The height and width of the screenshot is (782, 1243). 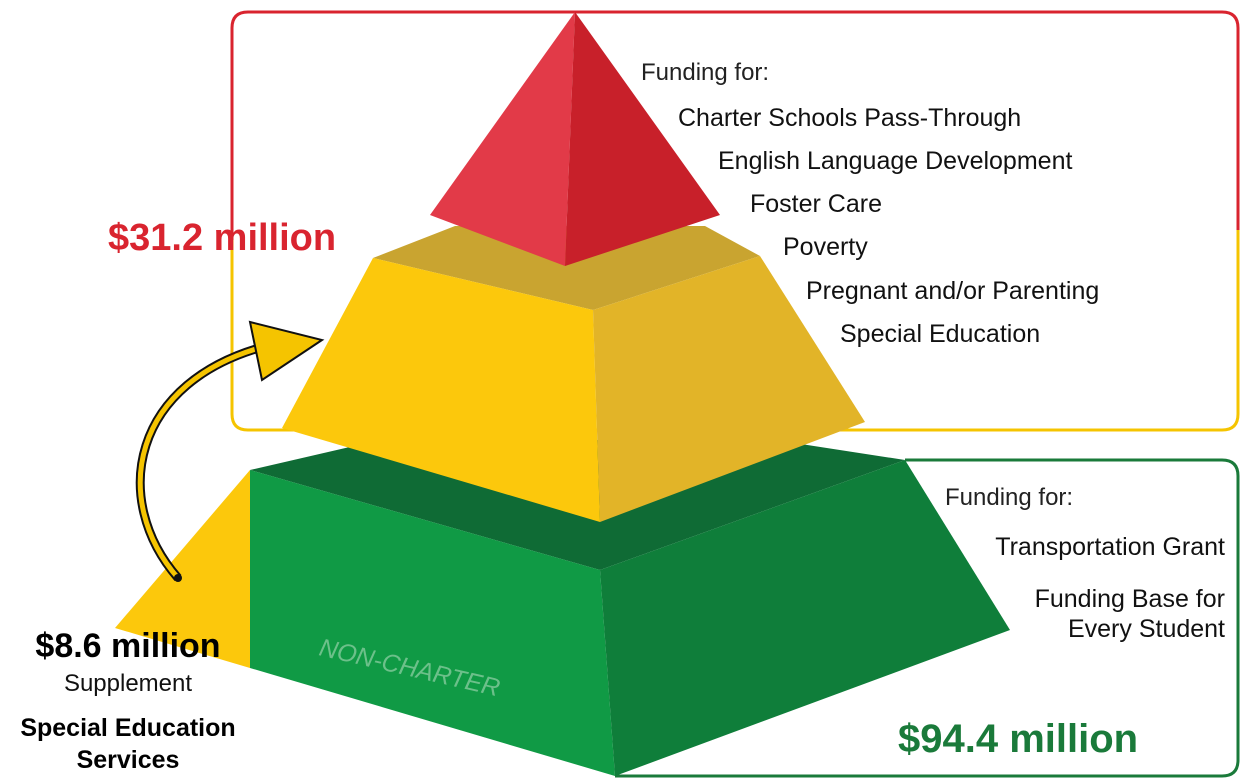 What do you see at coordinates (204, 461) in the screenshot?
I see `arrow` at bounding box center [204, 461].